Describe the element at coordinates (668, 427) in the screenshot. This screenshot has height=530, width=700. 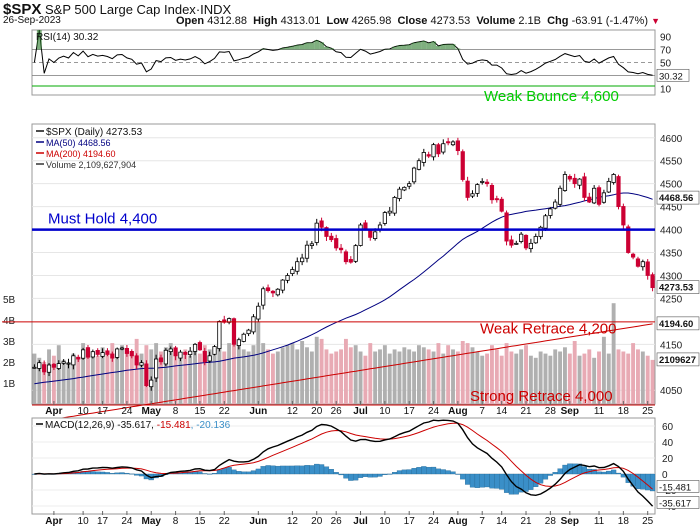
I see `macd-tick-label: 60` at that location.